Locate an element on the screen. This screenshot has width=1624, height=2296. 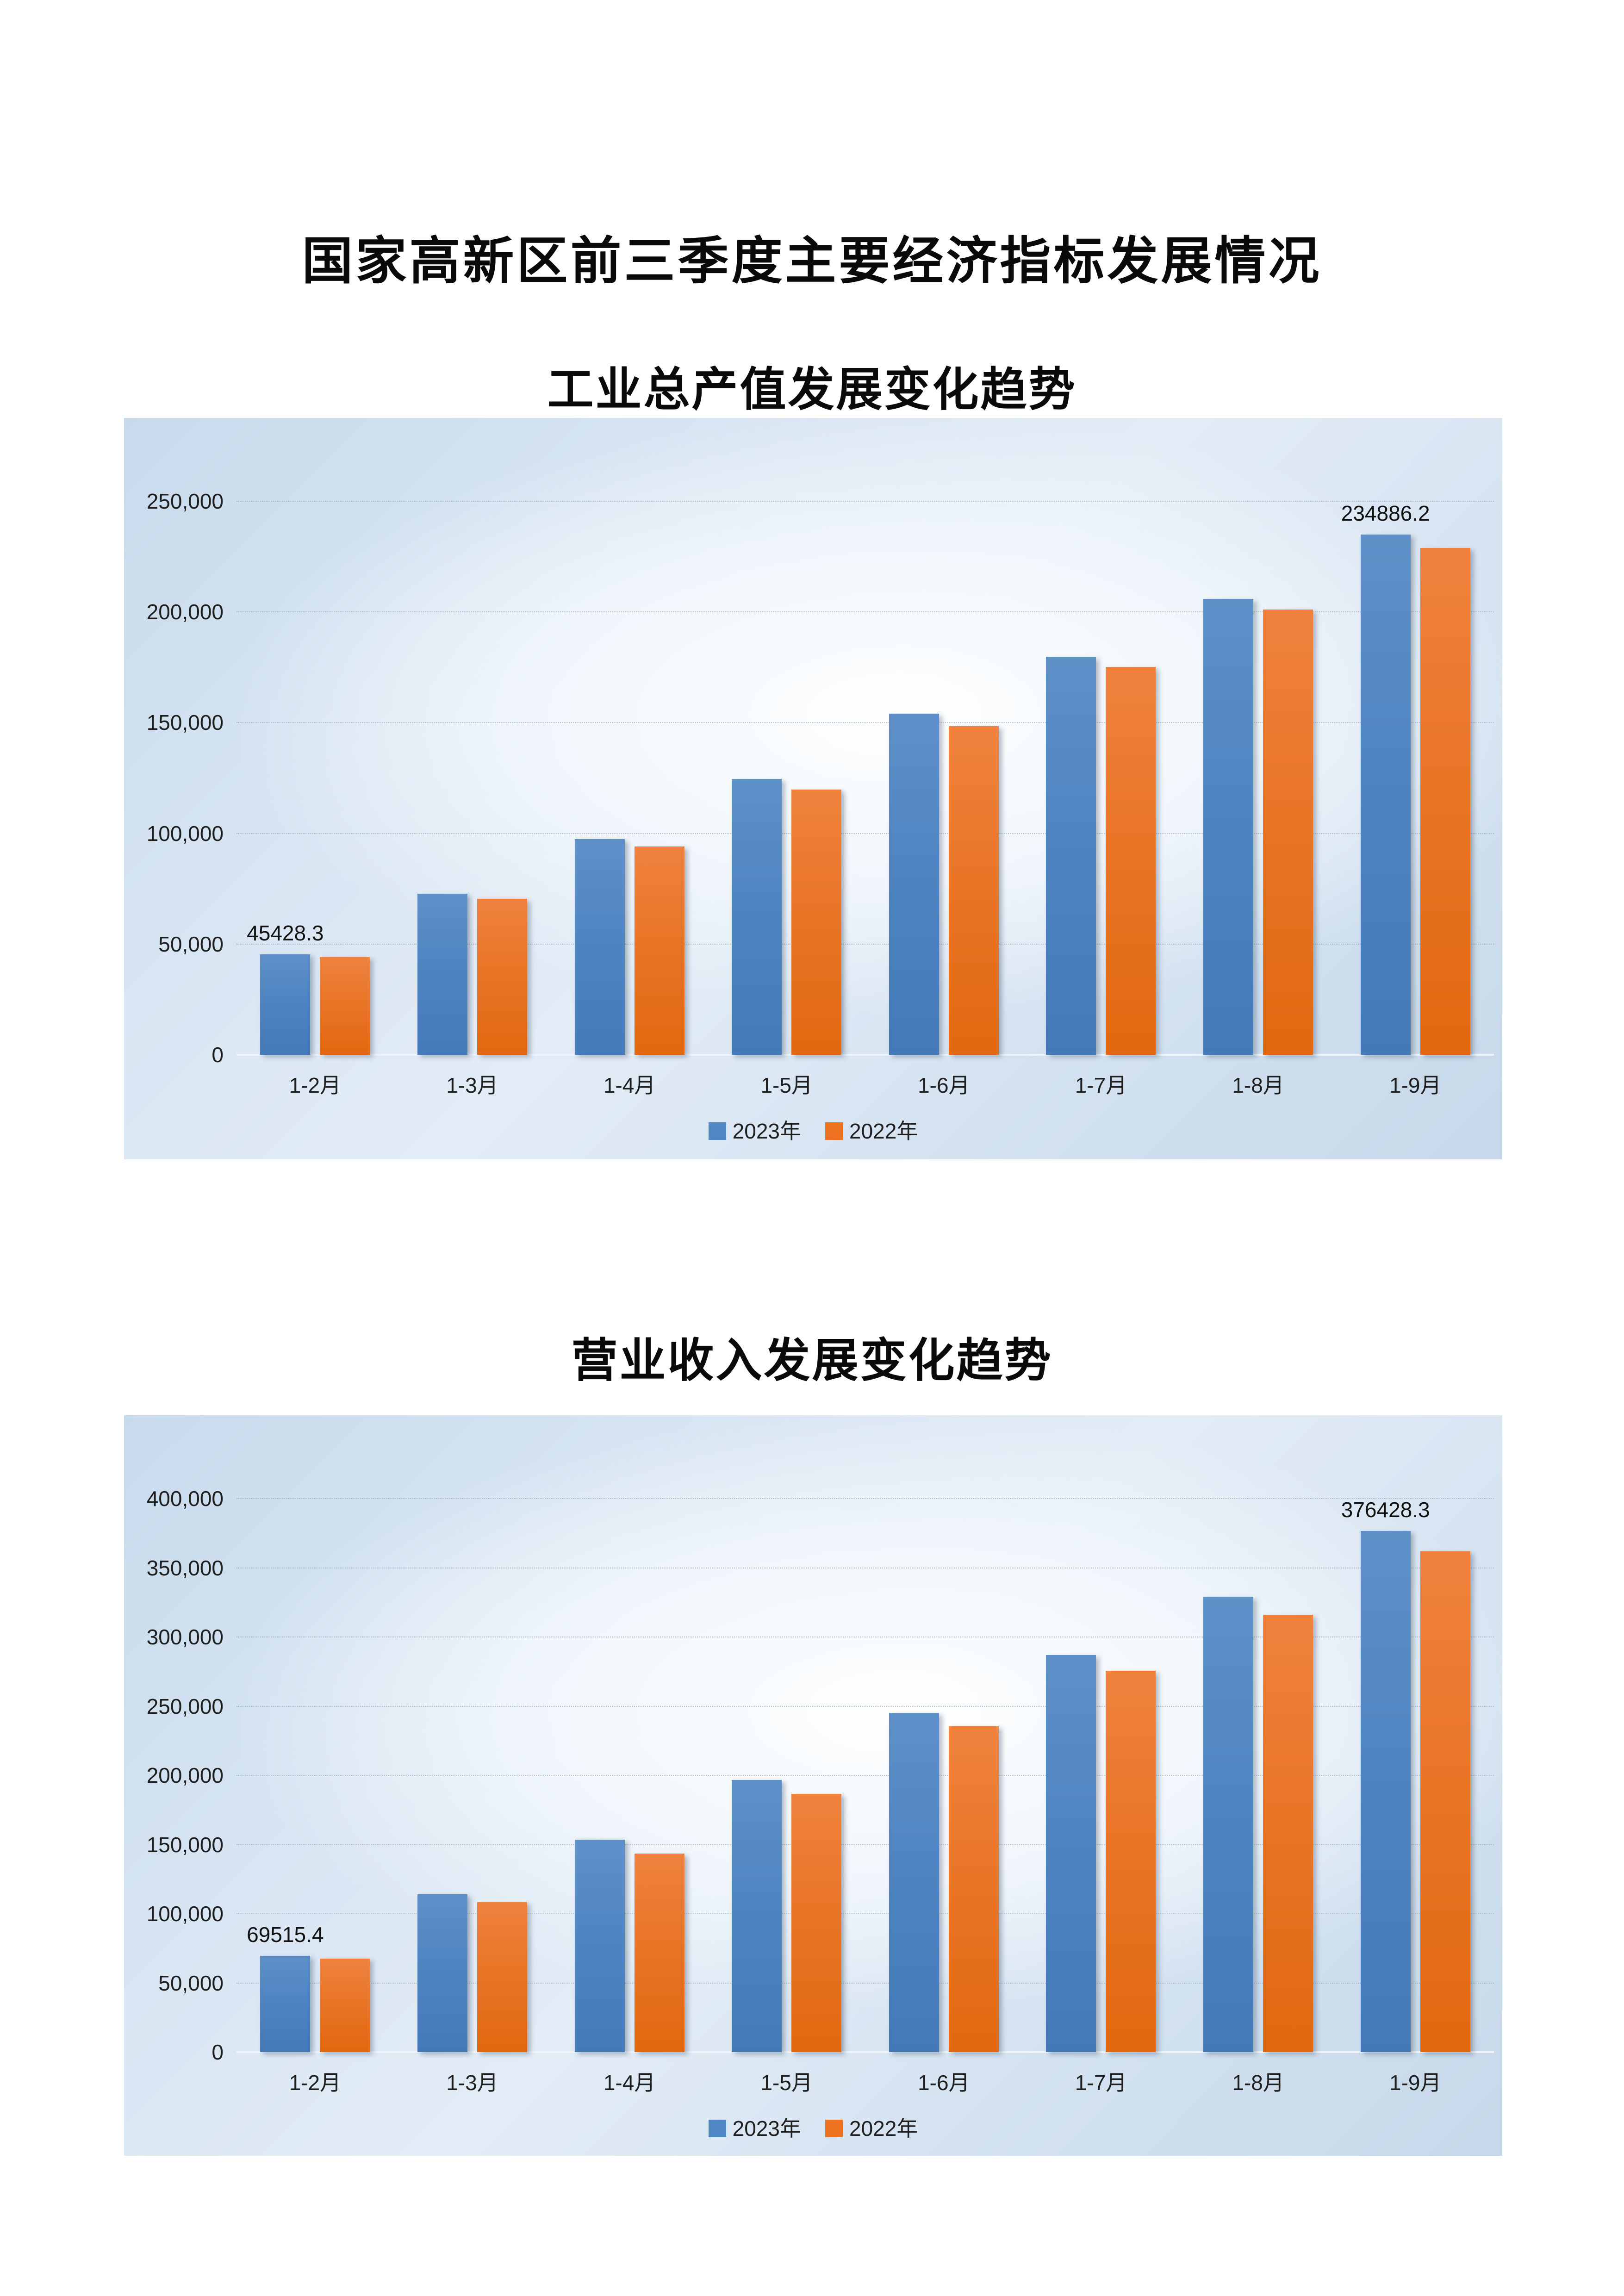
y-axis-tick-label: 400,000 is located at coordinates (185, 1499).